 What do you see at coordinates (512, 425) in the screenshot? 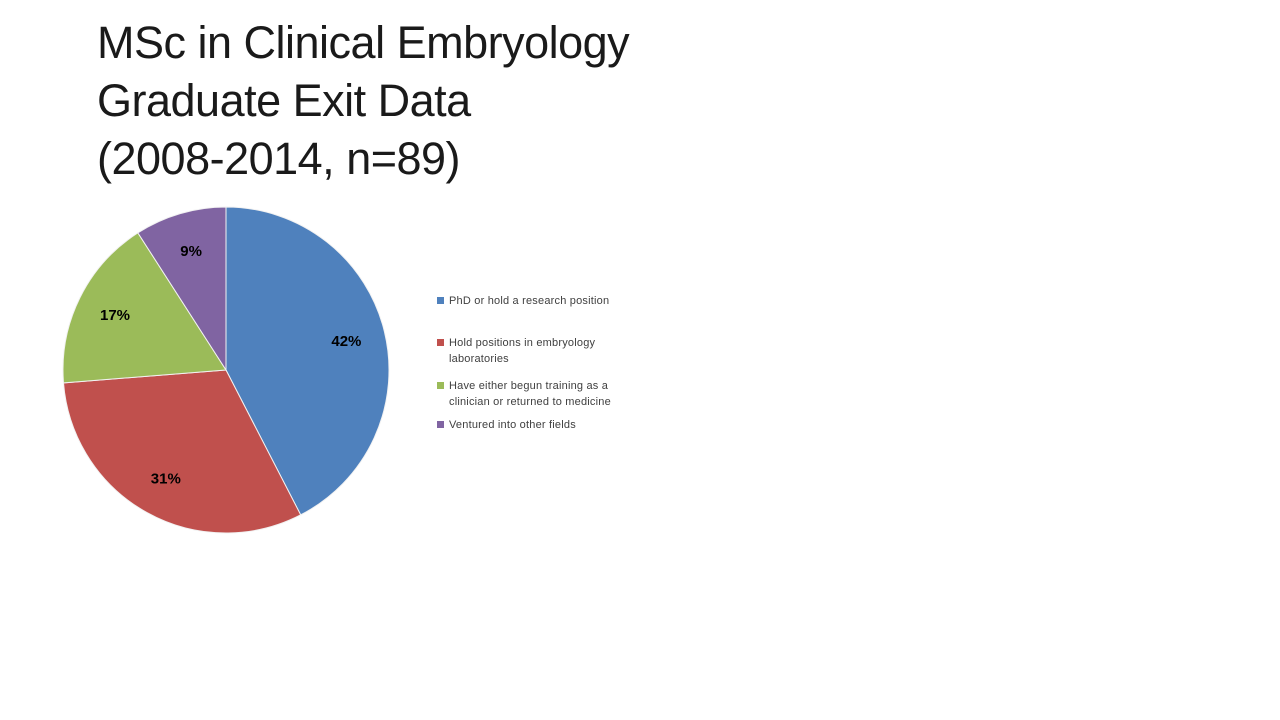
I see `legend-label: Ventured into other fields` at bounding box center [512, 425].